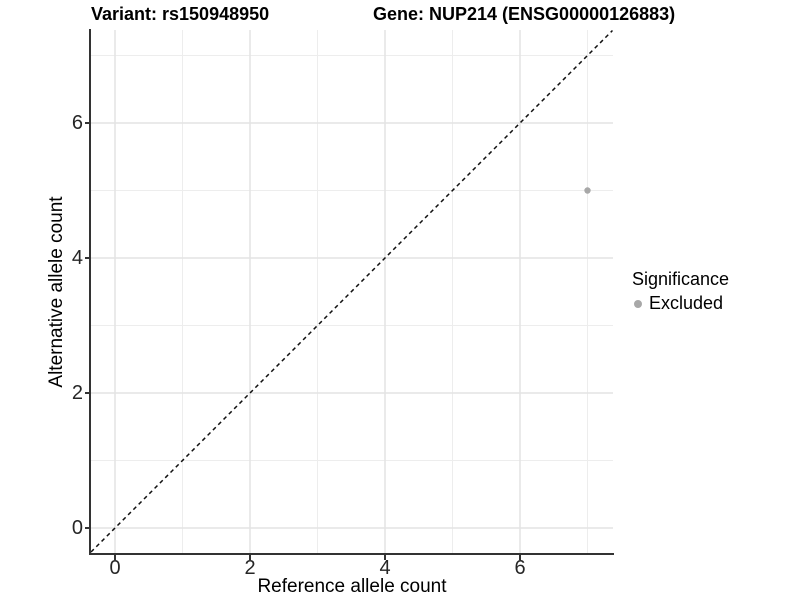 This screenshot has height=600, width=800. Describe the element at coordinates (77, 393) in the screenshot. I see `y-tick-label: 2` at that location.